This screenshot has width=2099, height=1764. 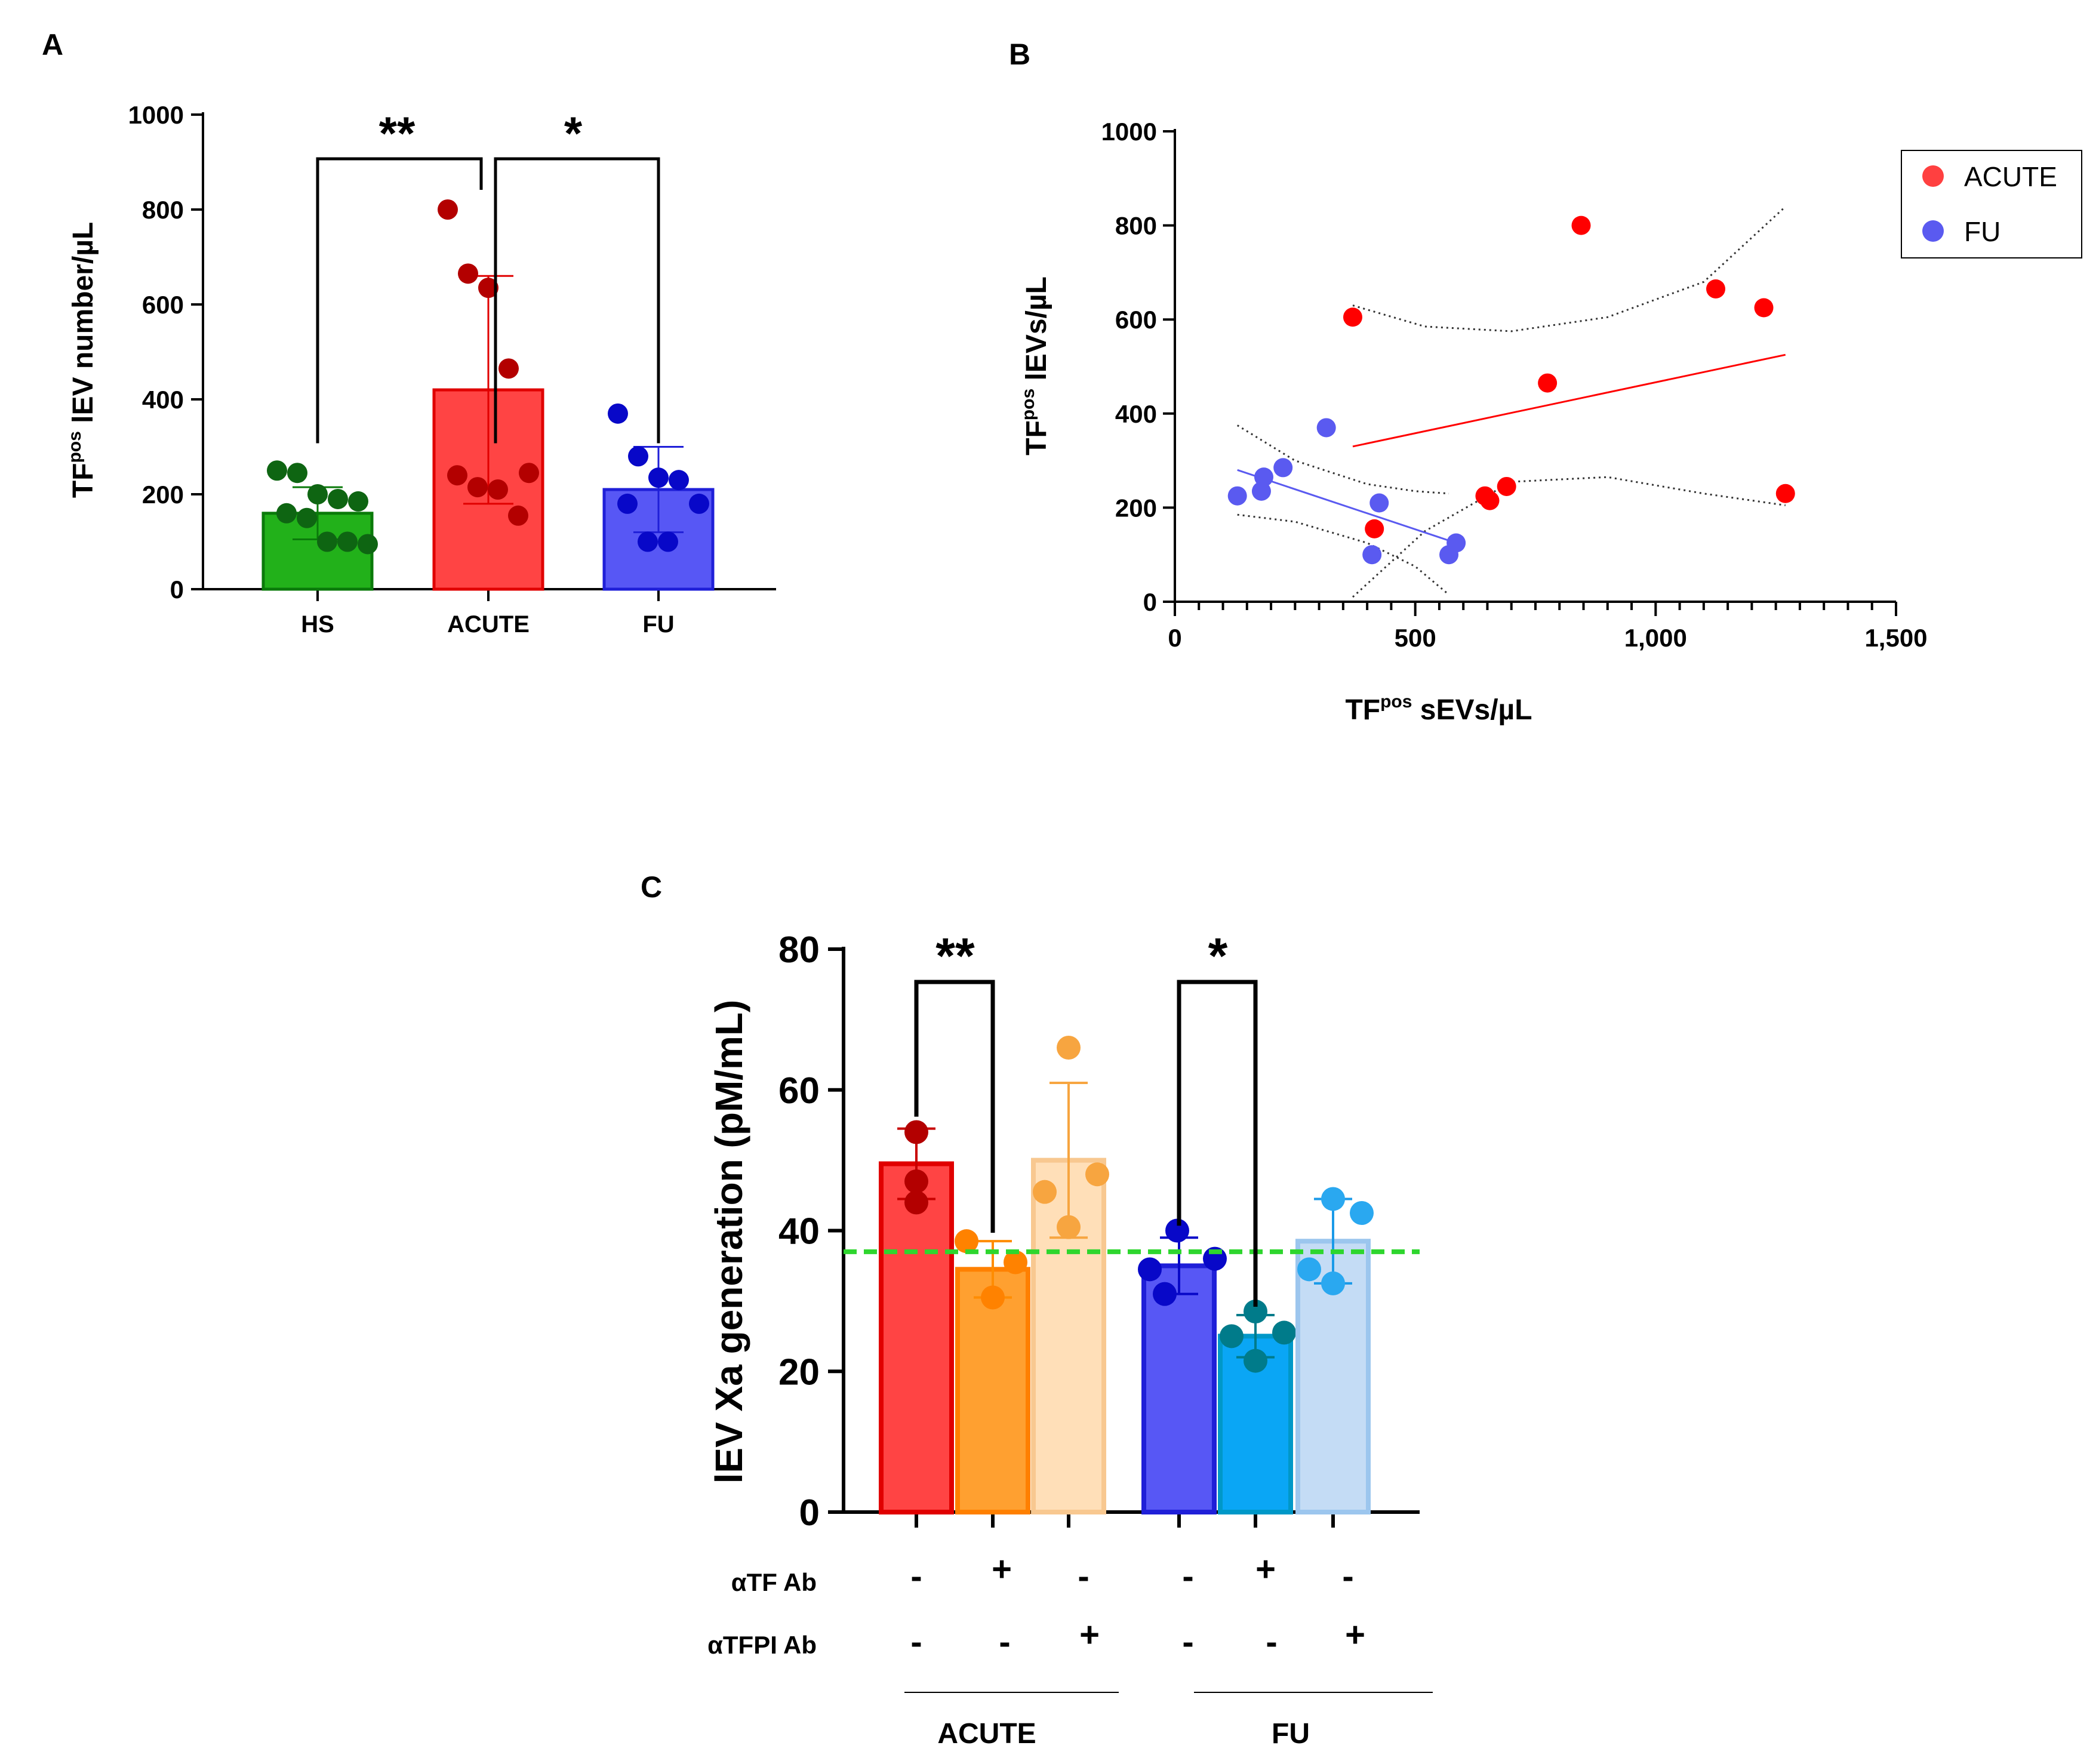 I want to click on panel-b-x-tick-label: 0, so click(x=1174, y=638).